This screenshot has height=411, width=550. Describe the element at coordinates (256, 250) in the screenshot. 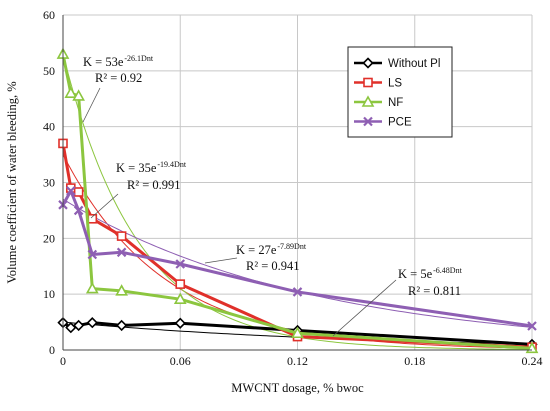

I see `fit-equation: K = 27e` at that location.